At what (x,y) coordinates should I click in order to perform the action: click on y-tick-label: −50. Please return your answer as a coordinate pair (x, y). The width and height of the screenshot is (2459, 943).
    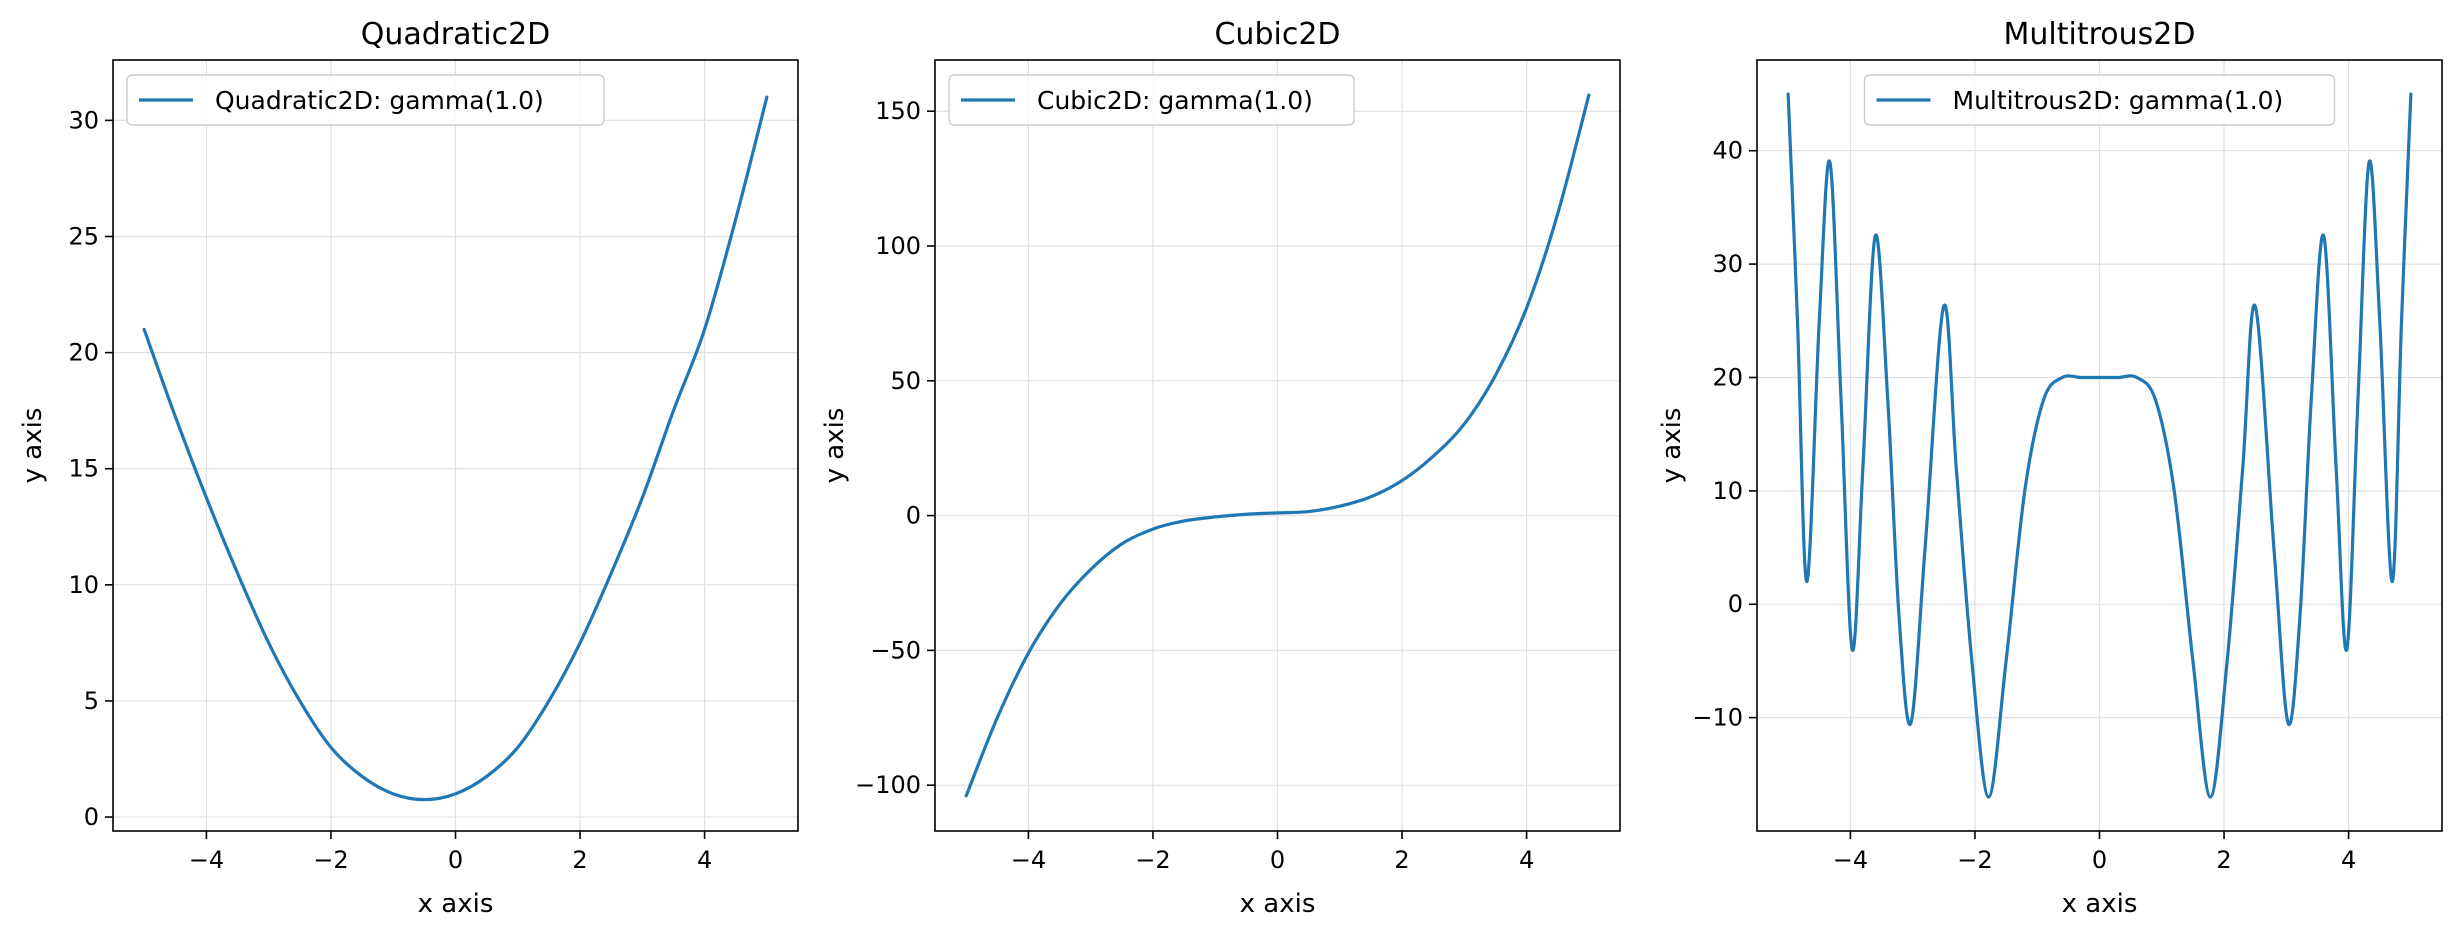
    Looking at the image, I should click on (895, 650).